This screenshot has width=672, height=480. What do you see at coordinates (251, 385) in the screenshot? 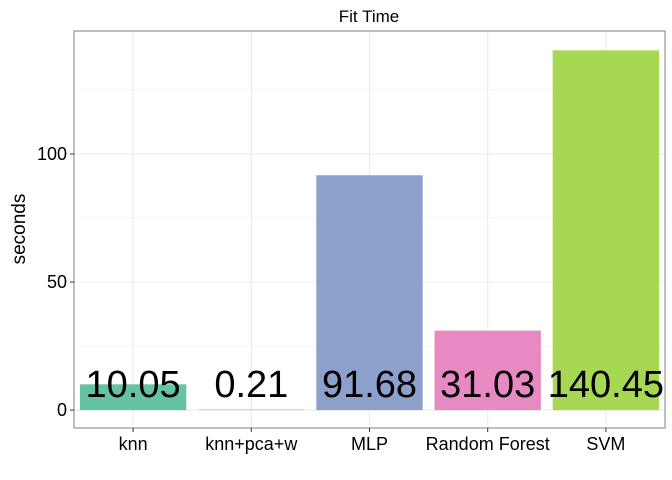
I see `data-label: 0.21` at bounding box center [251, 385].